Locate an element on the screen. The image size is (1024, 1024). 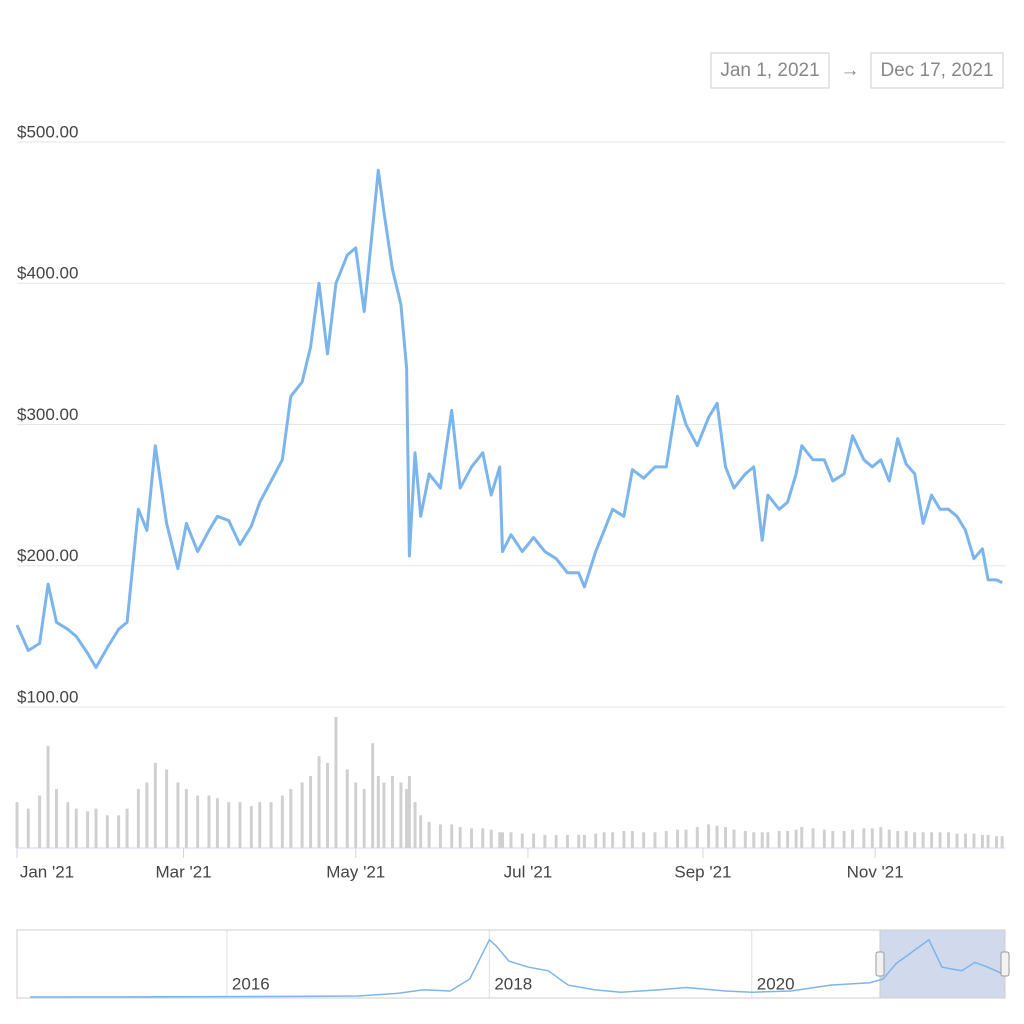
range-to-box is located at coordinates (937, 70).